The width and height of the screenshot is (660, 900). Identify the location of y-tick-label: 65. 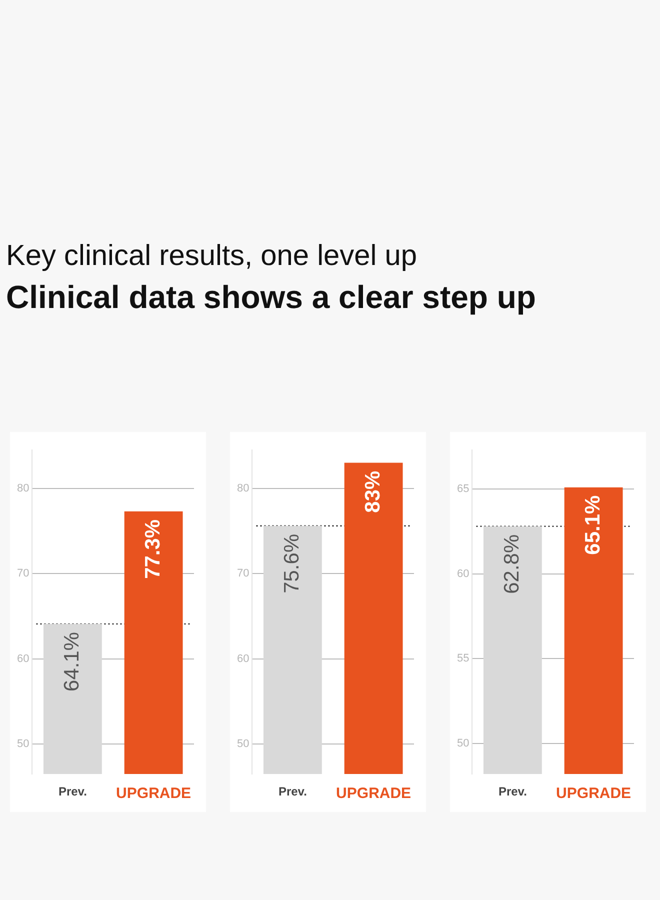
(463, 489).